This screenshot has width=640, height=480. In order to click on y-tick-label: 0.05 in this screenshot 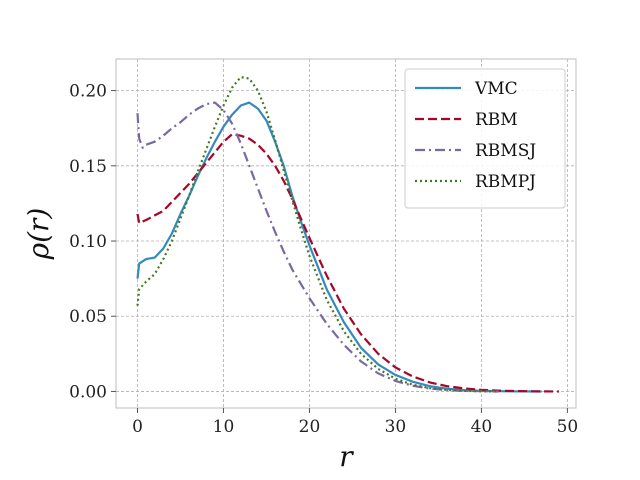, I will do `click(88, 317)`.